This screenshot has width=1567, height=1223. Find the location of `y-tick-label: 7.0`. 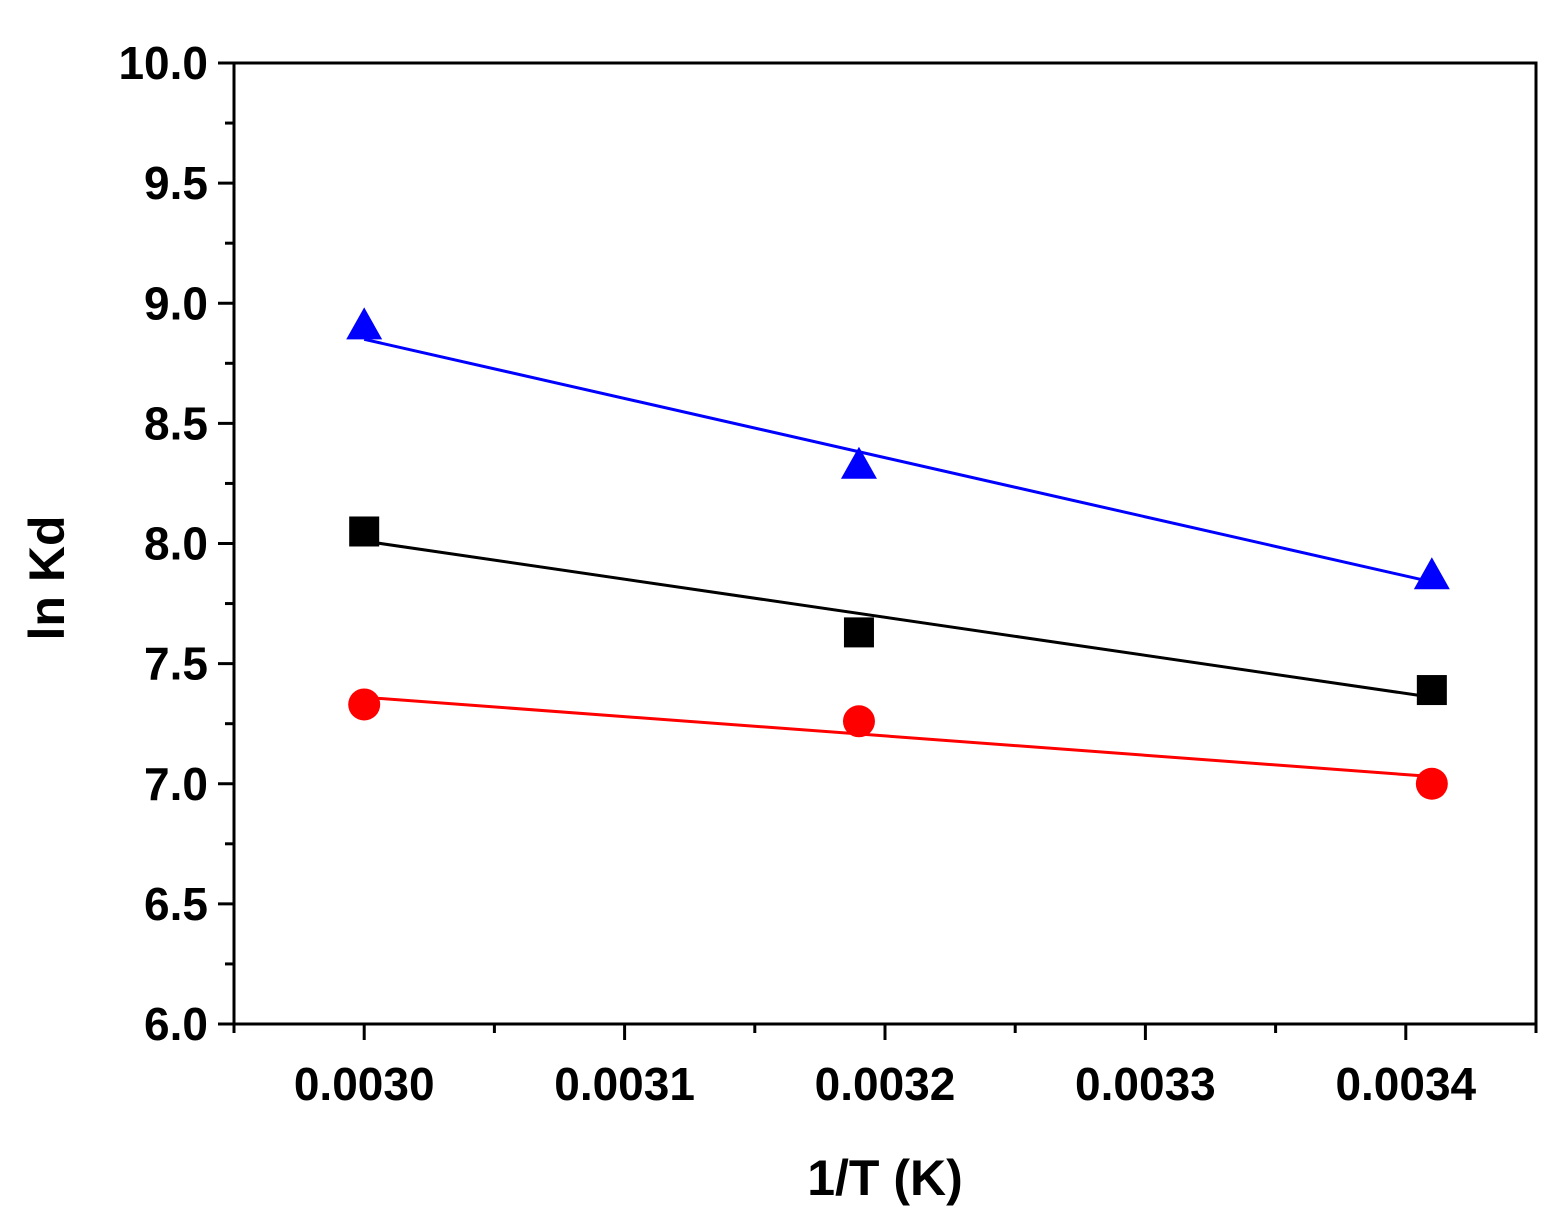

y-tick-label: 7.0 is located at coordinates (176, 784).